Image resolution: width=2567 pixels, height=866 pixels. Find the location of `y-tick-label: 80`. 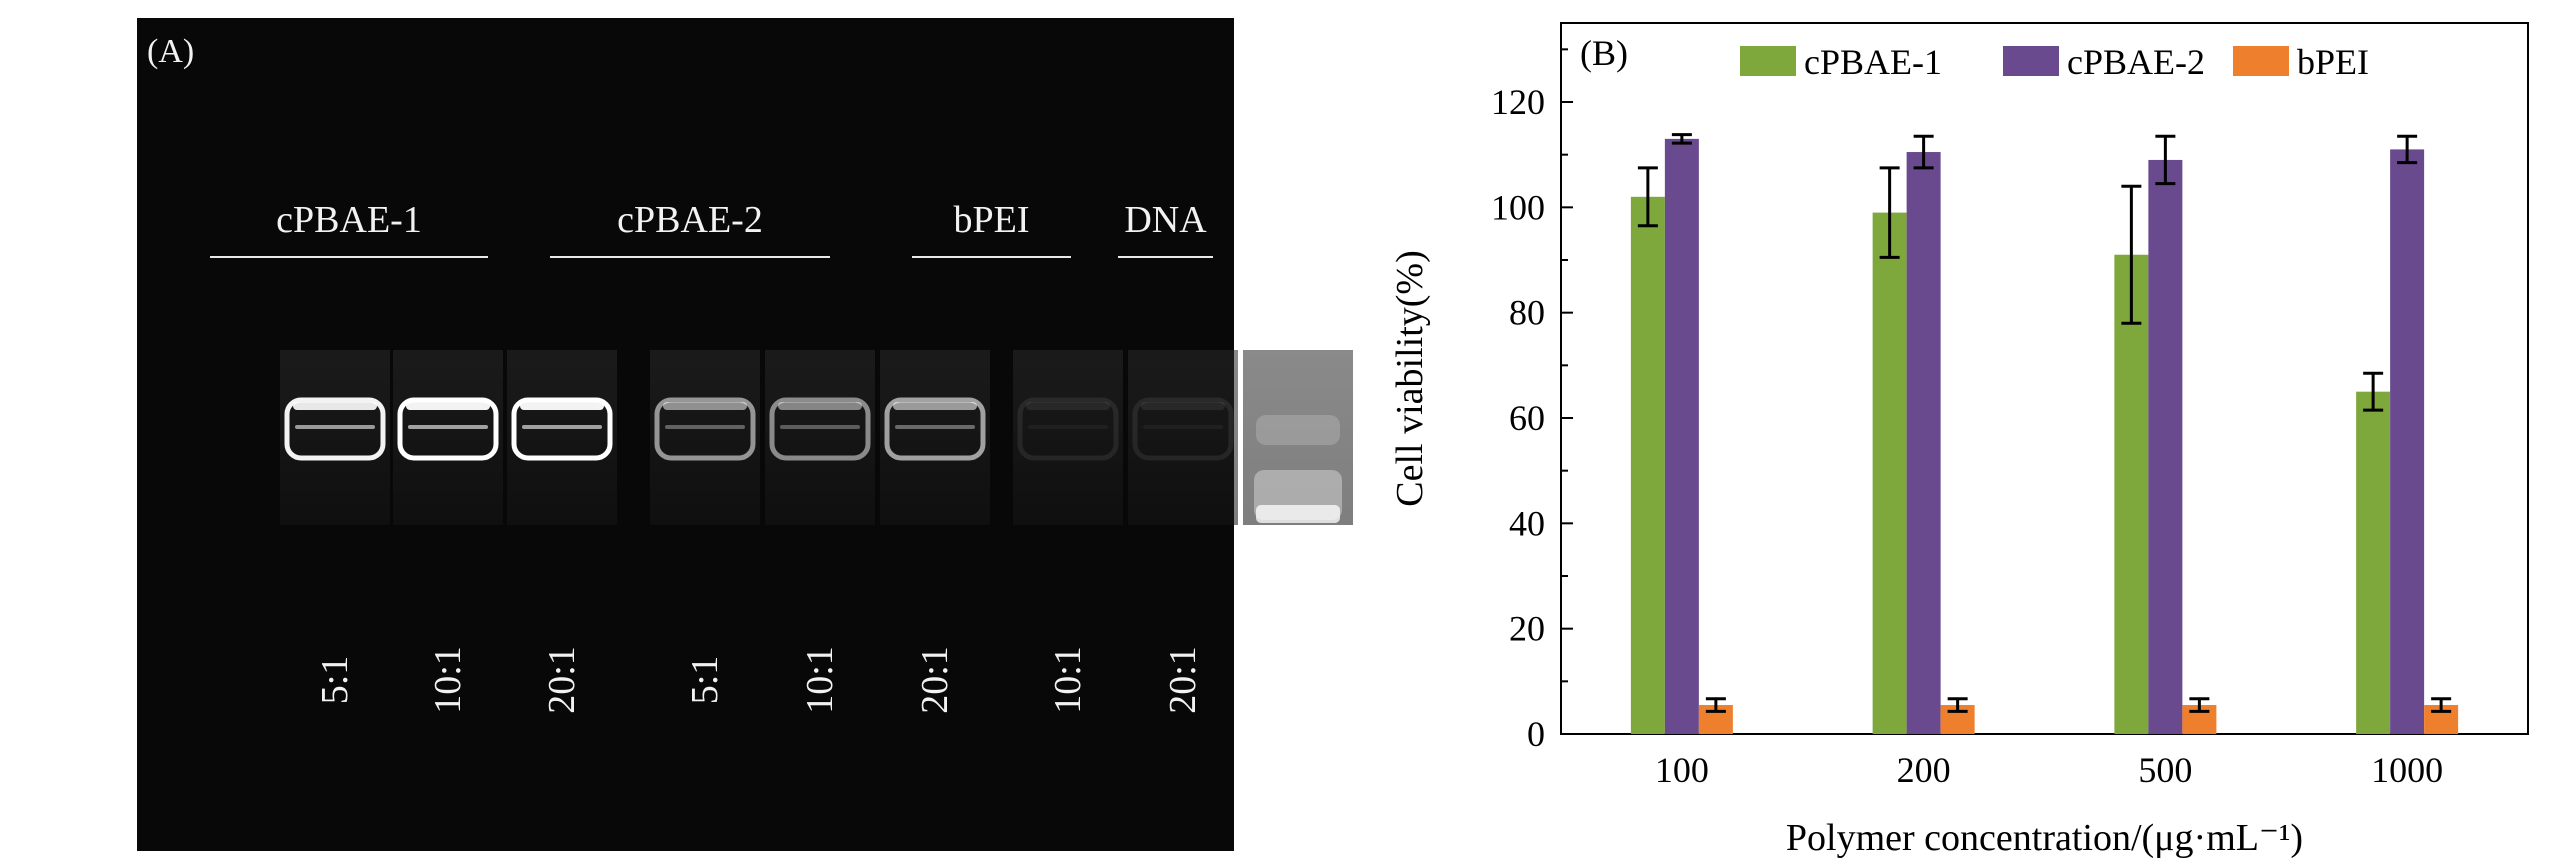

y-tick-label: 80 is located at coordinates (1527, 313).